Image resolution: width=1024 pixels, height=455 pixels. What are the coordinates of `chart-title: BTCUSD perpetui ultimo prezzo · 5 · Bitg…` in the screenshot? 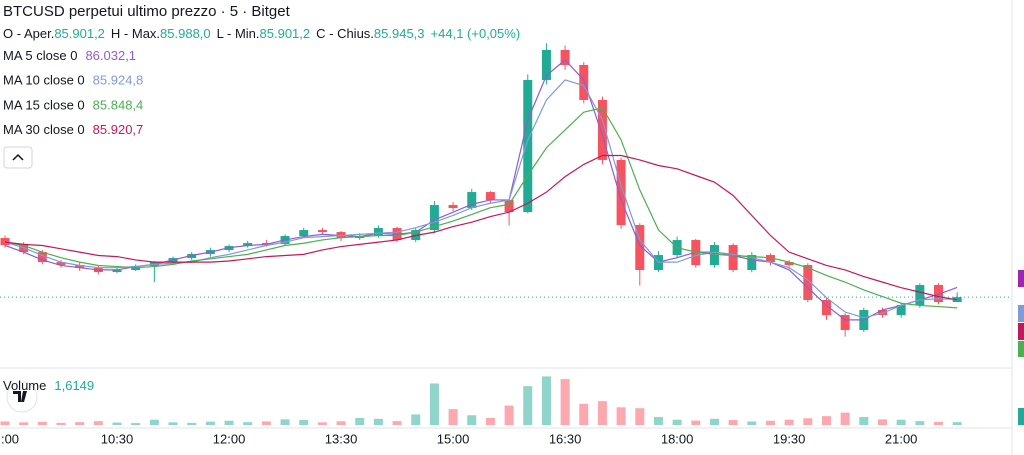 It's located at (147, 11).